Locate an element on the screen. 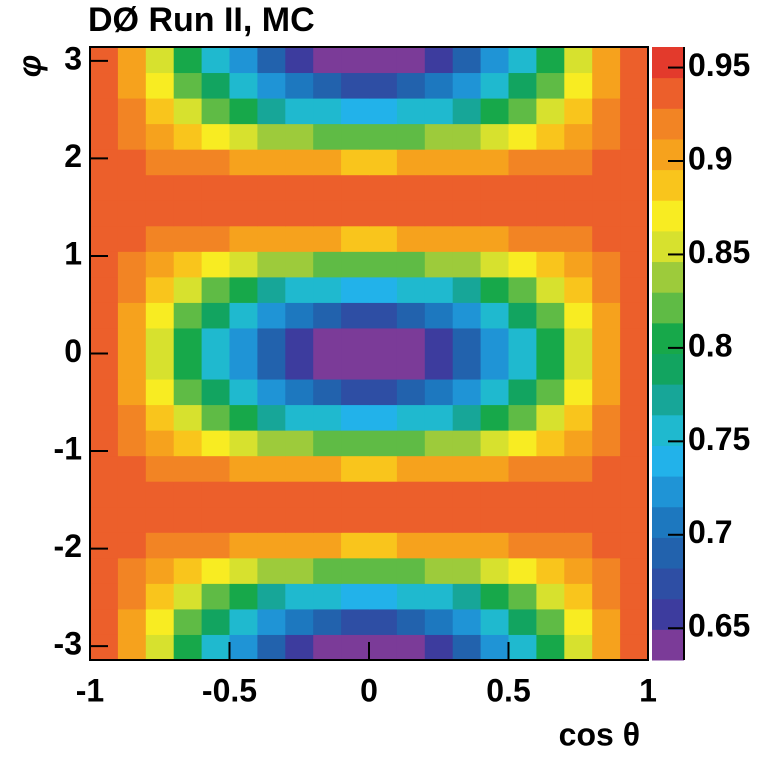  x-tick-label: -0.5 is located at coordinates (229, 690).